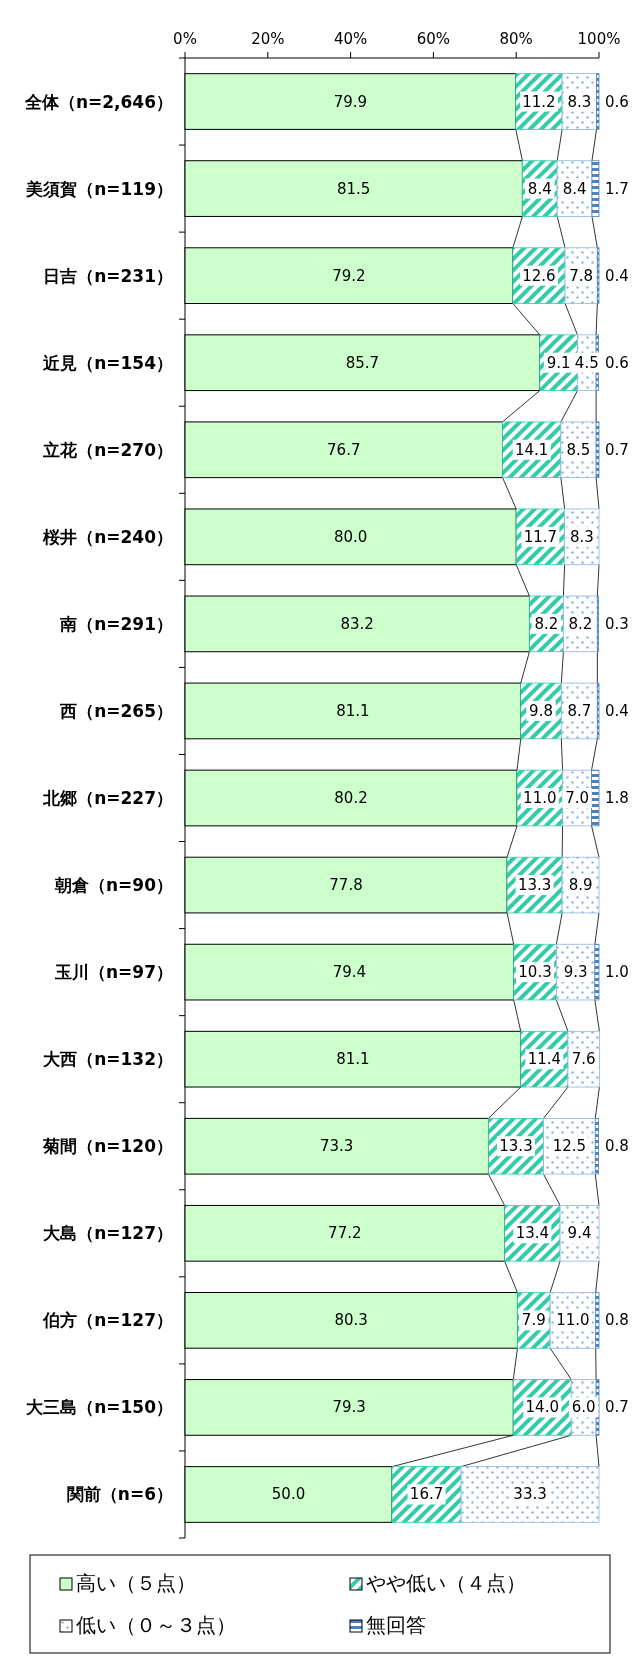 Image resolution: width=644 pixels, height=1657 pixels. What do you see at coordinates (136, 1583) in the screenshot?
I see `legend-label: 高い（５点）` at bounding box center [136, 1583].